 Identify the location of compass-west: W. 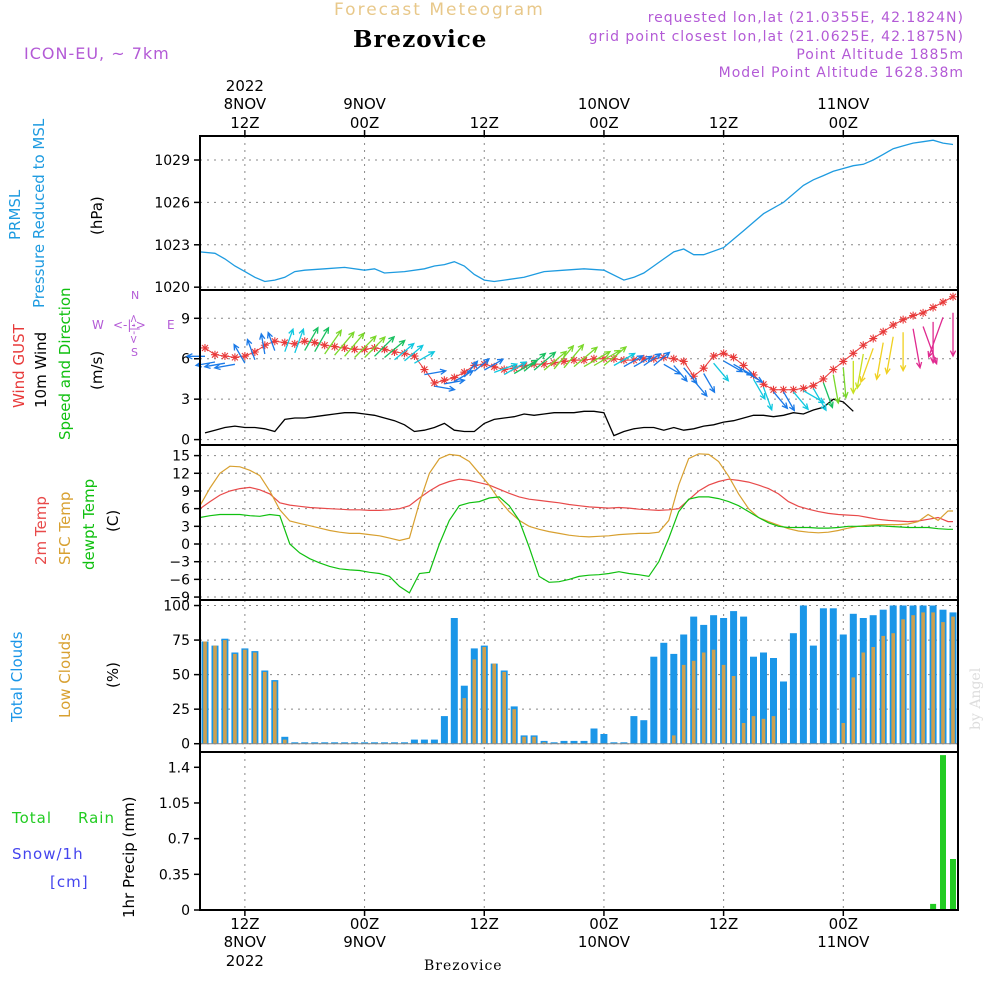
(98, 325).